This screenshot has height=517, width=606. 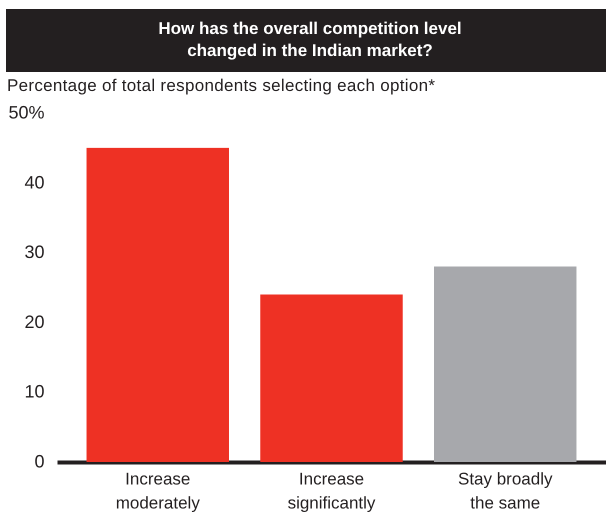 What do you see at coordinates (34, 182) in the screenshot?
I see `y-tick-label: 40` at bounding box center [34, 182].